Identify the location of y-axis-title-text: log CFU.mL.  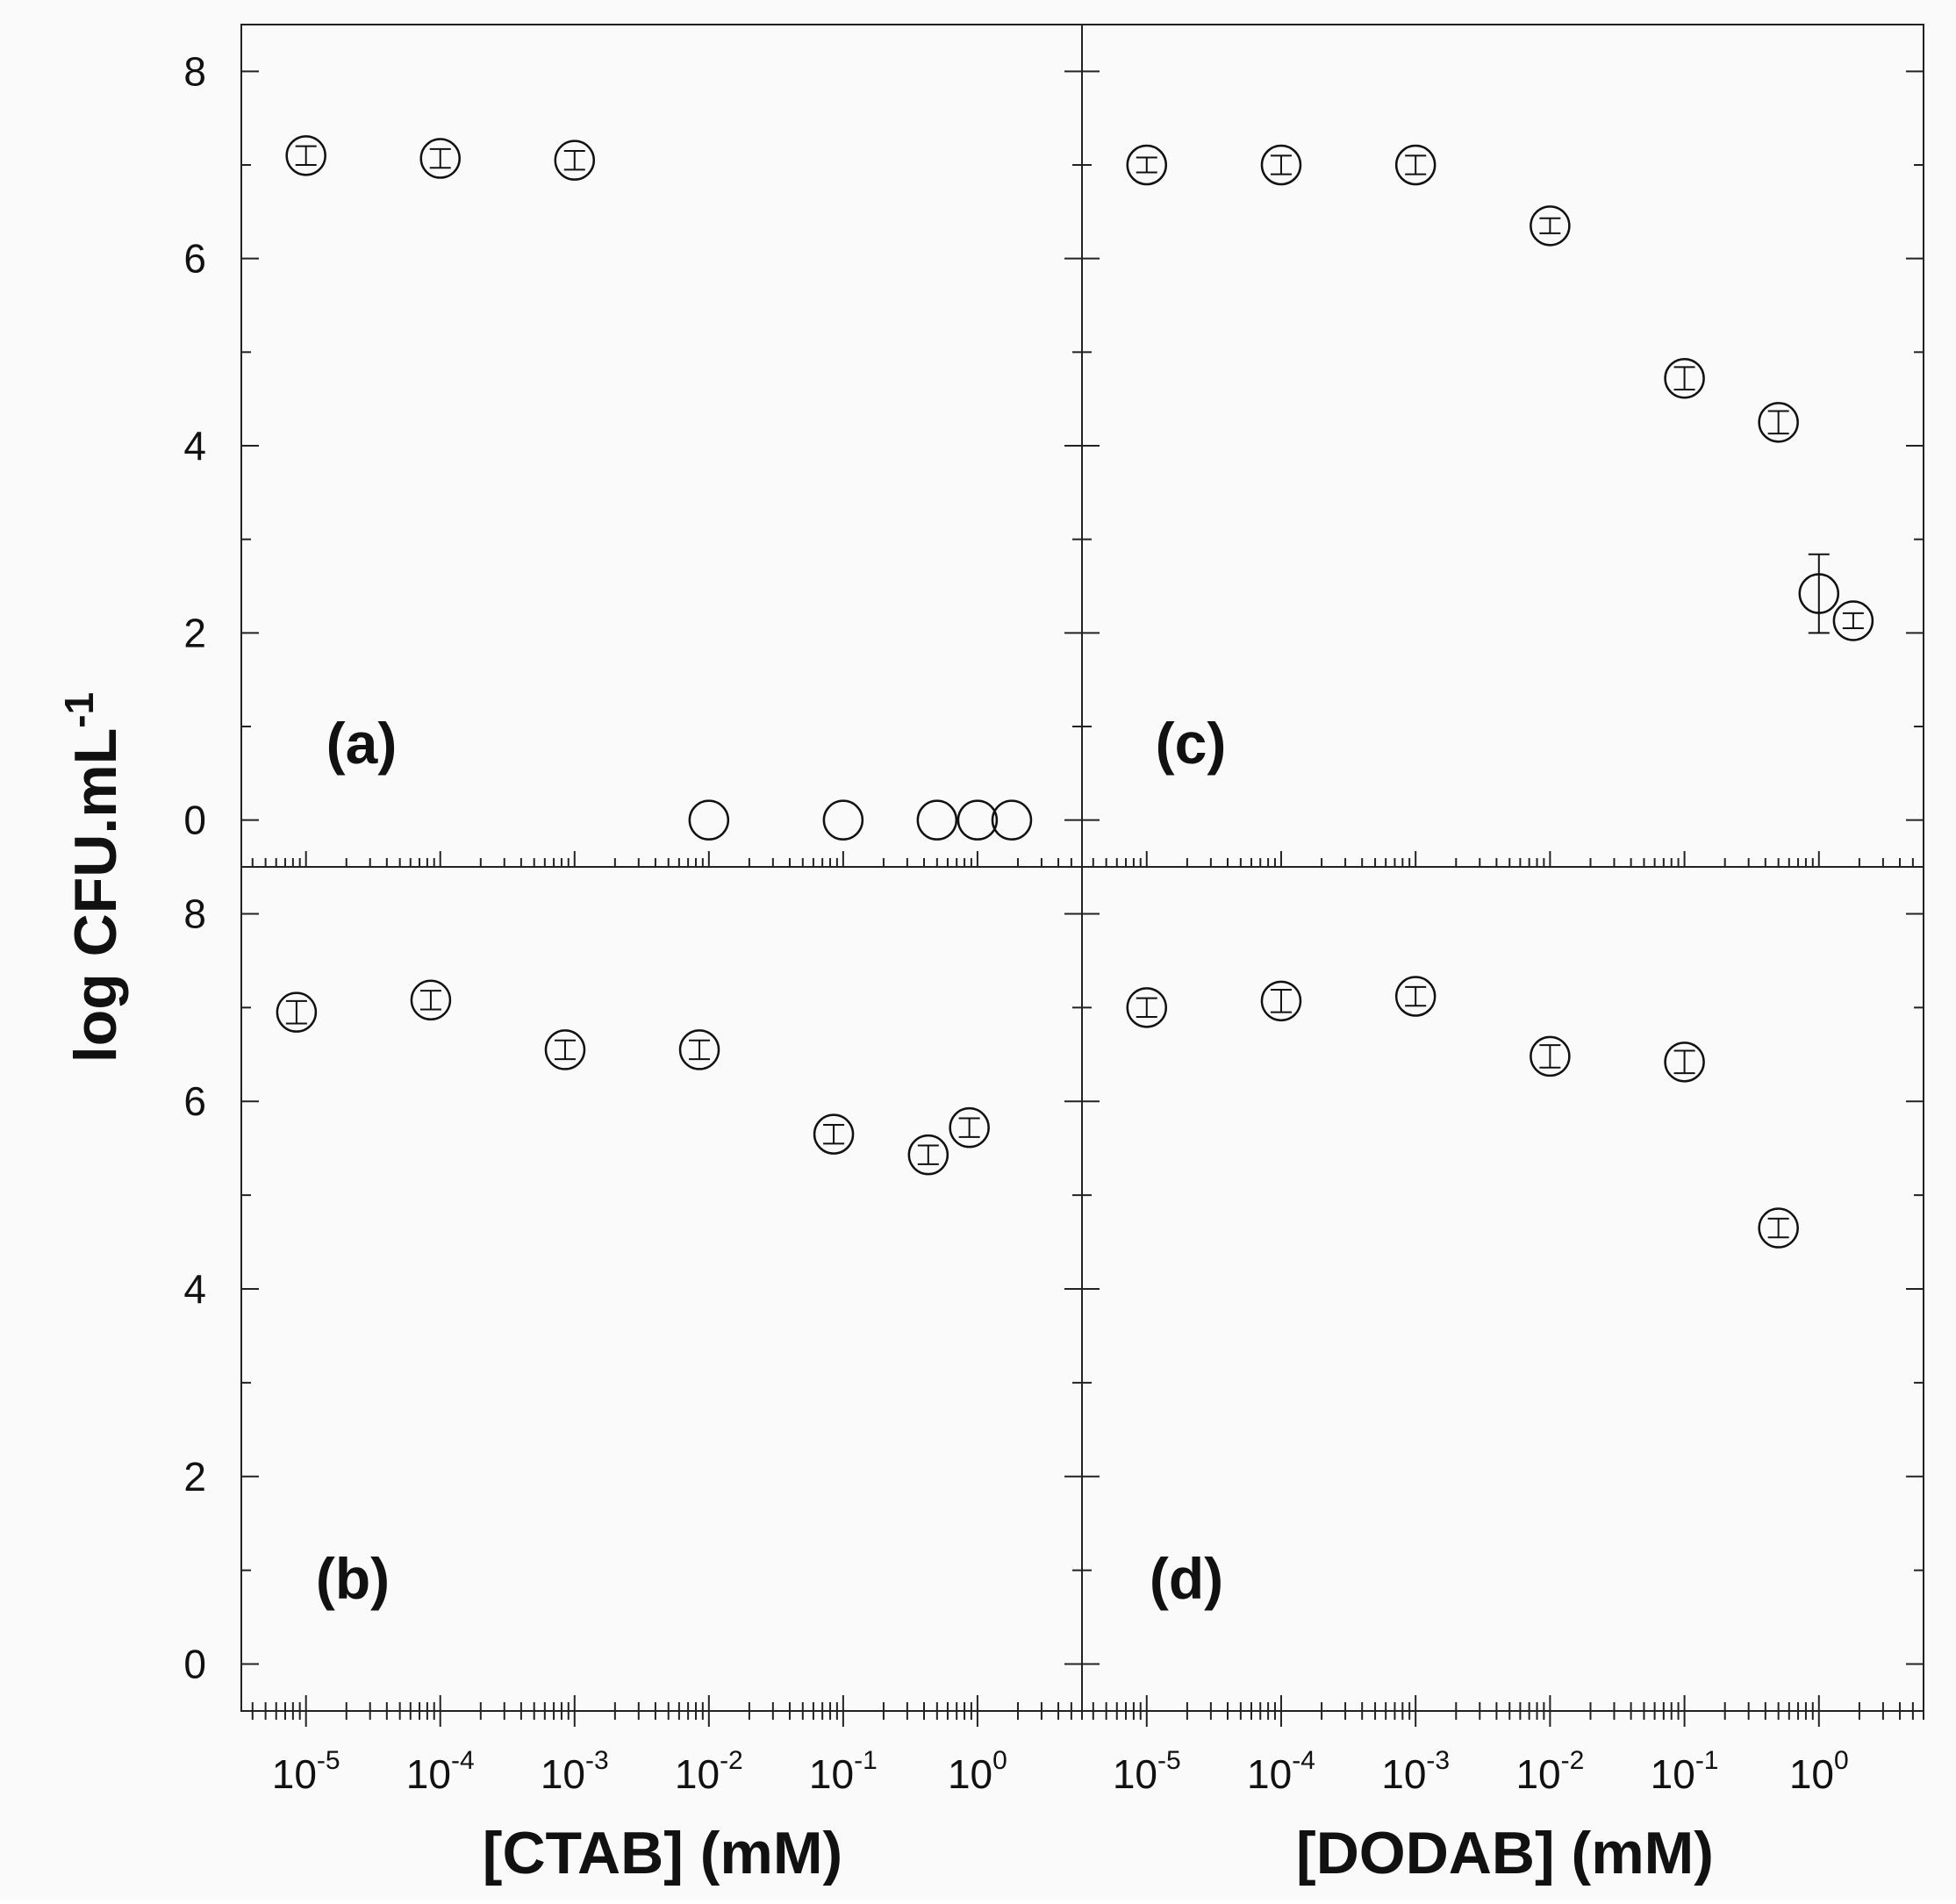
(95, 895).